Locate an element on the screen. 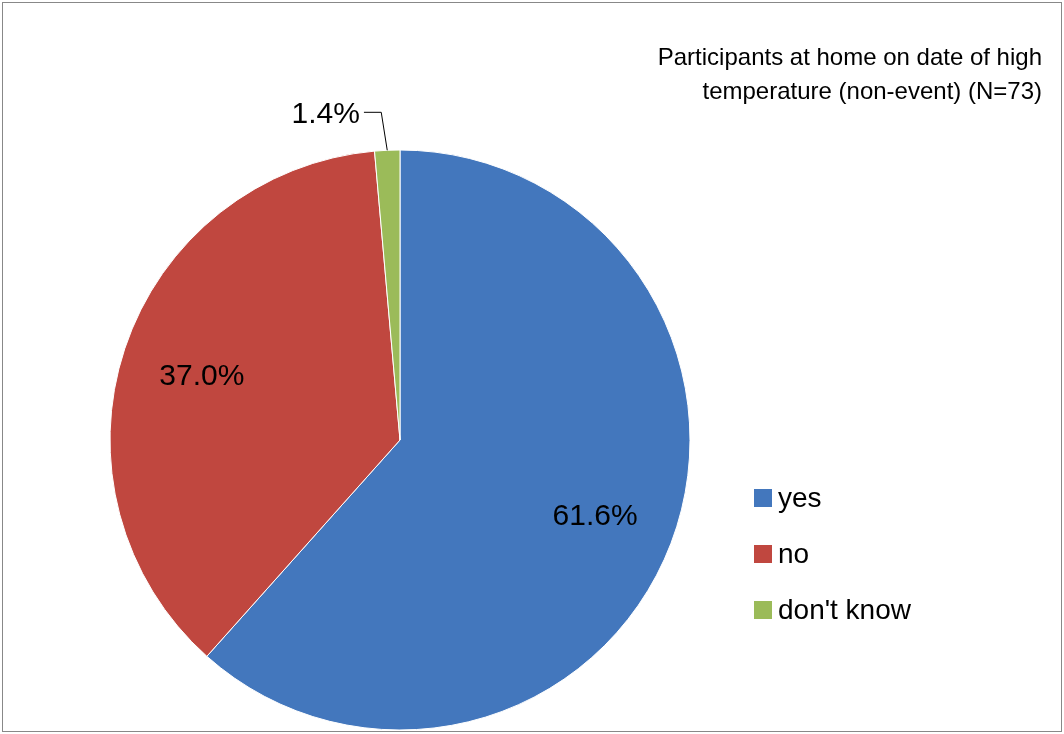 This screenshot has width=1064, height=734. legend-label: don't know is located at coordinates (844, 610).